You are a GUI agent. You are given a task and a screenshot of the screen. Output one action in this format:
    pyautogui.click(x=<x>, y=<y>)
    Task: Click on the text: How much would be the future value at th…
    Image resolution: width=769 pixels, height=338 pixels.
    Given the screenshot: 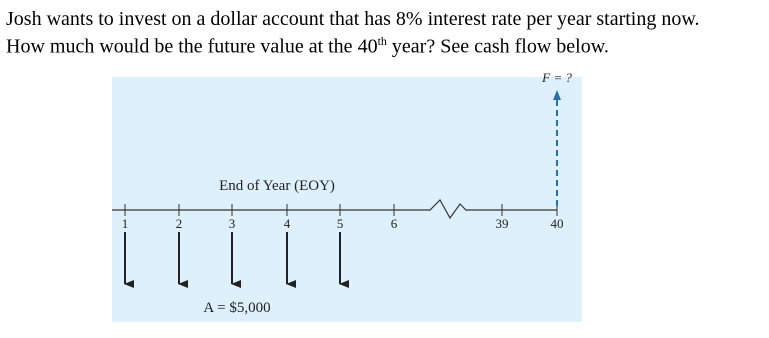 What is the action you would take?
    pyautogui.click(x=192, y=46)
    